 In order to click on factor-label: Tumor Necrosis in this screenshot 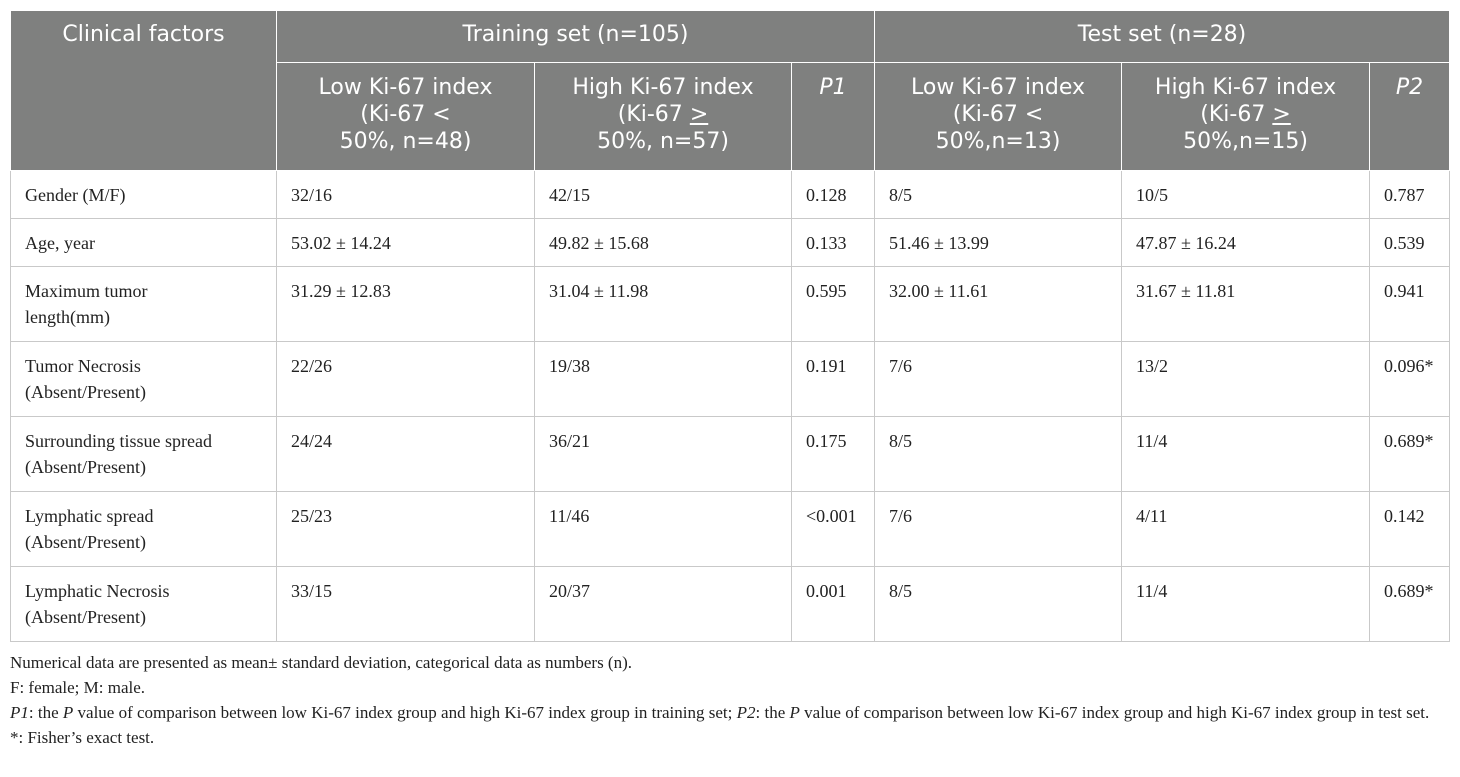, I will do `click(83, 366)`.